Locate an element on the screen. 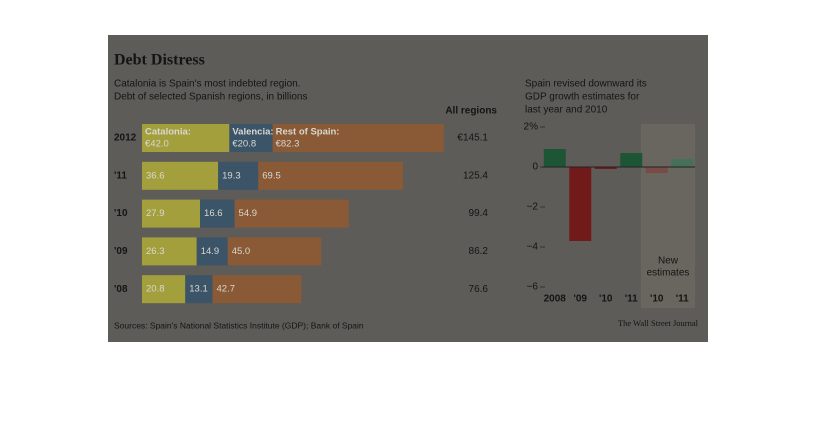 Image resolution: width=816 pixels, height=436 pixels. value-label: €82.3 is located at coordinates (288, 144).